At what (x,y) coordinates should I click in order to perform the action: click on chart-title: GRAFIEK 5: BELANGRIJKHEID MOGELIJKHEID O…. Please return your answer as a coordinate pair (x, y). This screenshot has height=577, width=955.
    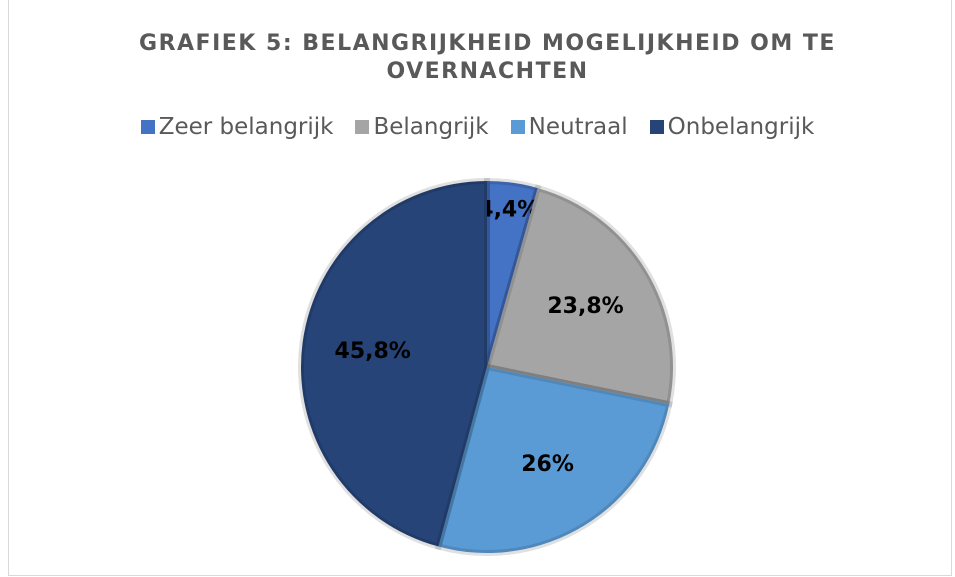
    Looking at the image, I should click on (487, 57).